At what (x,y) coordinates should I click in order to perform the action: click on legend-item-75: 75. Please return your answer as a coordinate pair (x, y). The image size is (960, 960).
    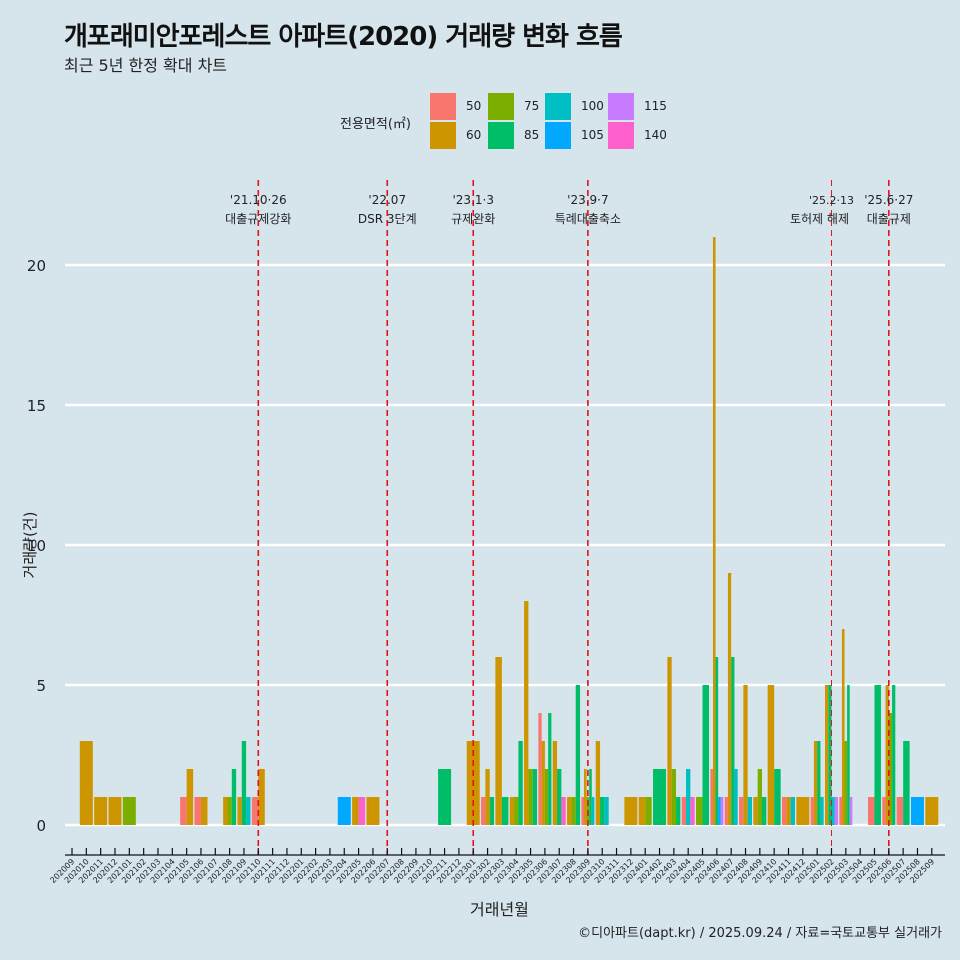
    Looking at the image, I should click on (518, 107).